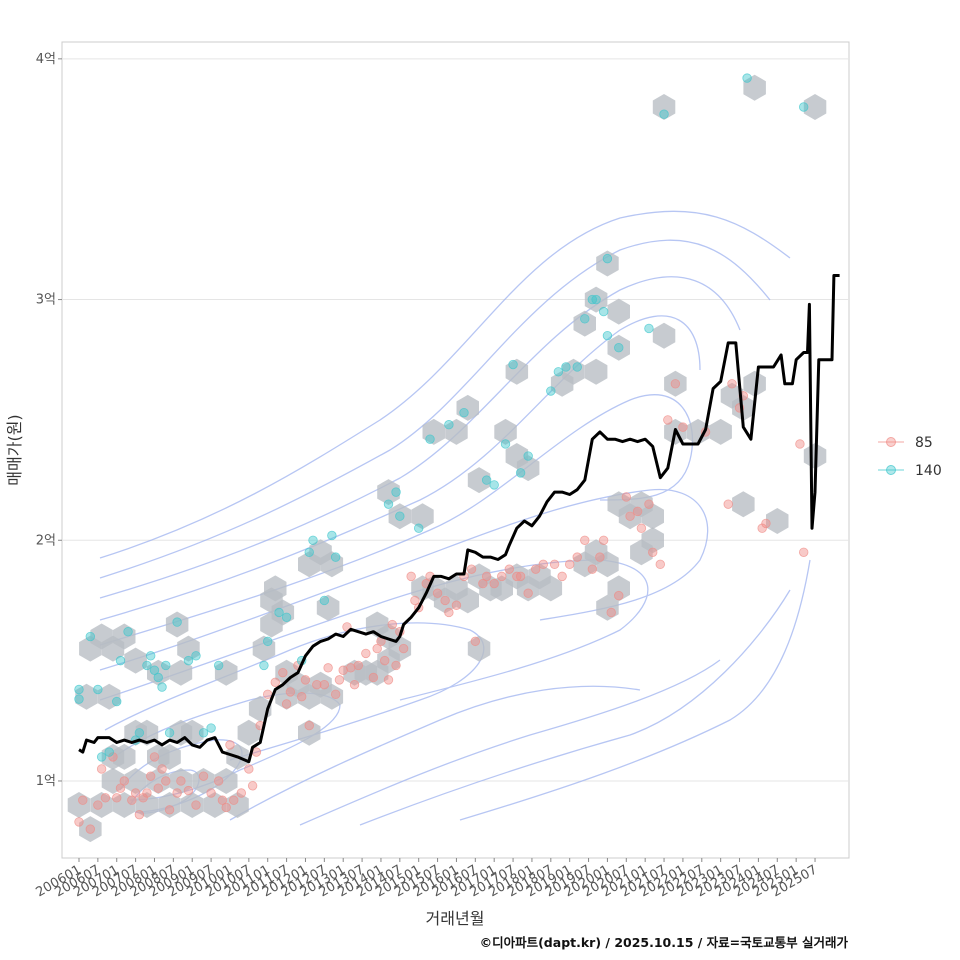  What do you see at coordinates (14, 449) in the screenshot?
I see `y-axis-title: 매매가(원)` at bounding box center [14, 449].